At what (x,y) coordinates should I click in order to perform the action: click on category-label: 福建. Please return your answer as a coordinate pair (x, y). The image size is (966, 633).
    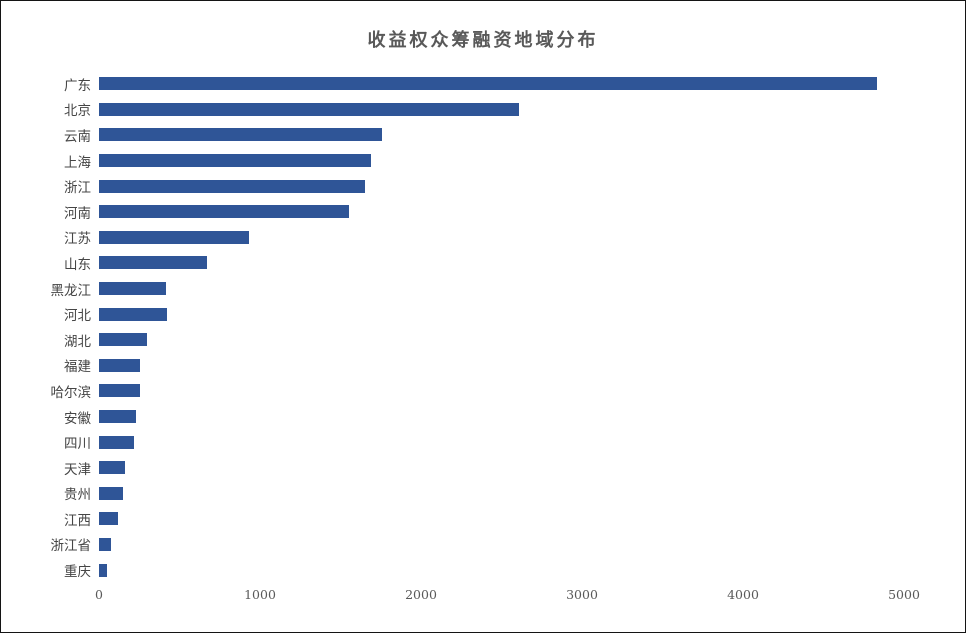
    Looking at the image, I should click on (77, 367).